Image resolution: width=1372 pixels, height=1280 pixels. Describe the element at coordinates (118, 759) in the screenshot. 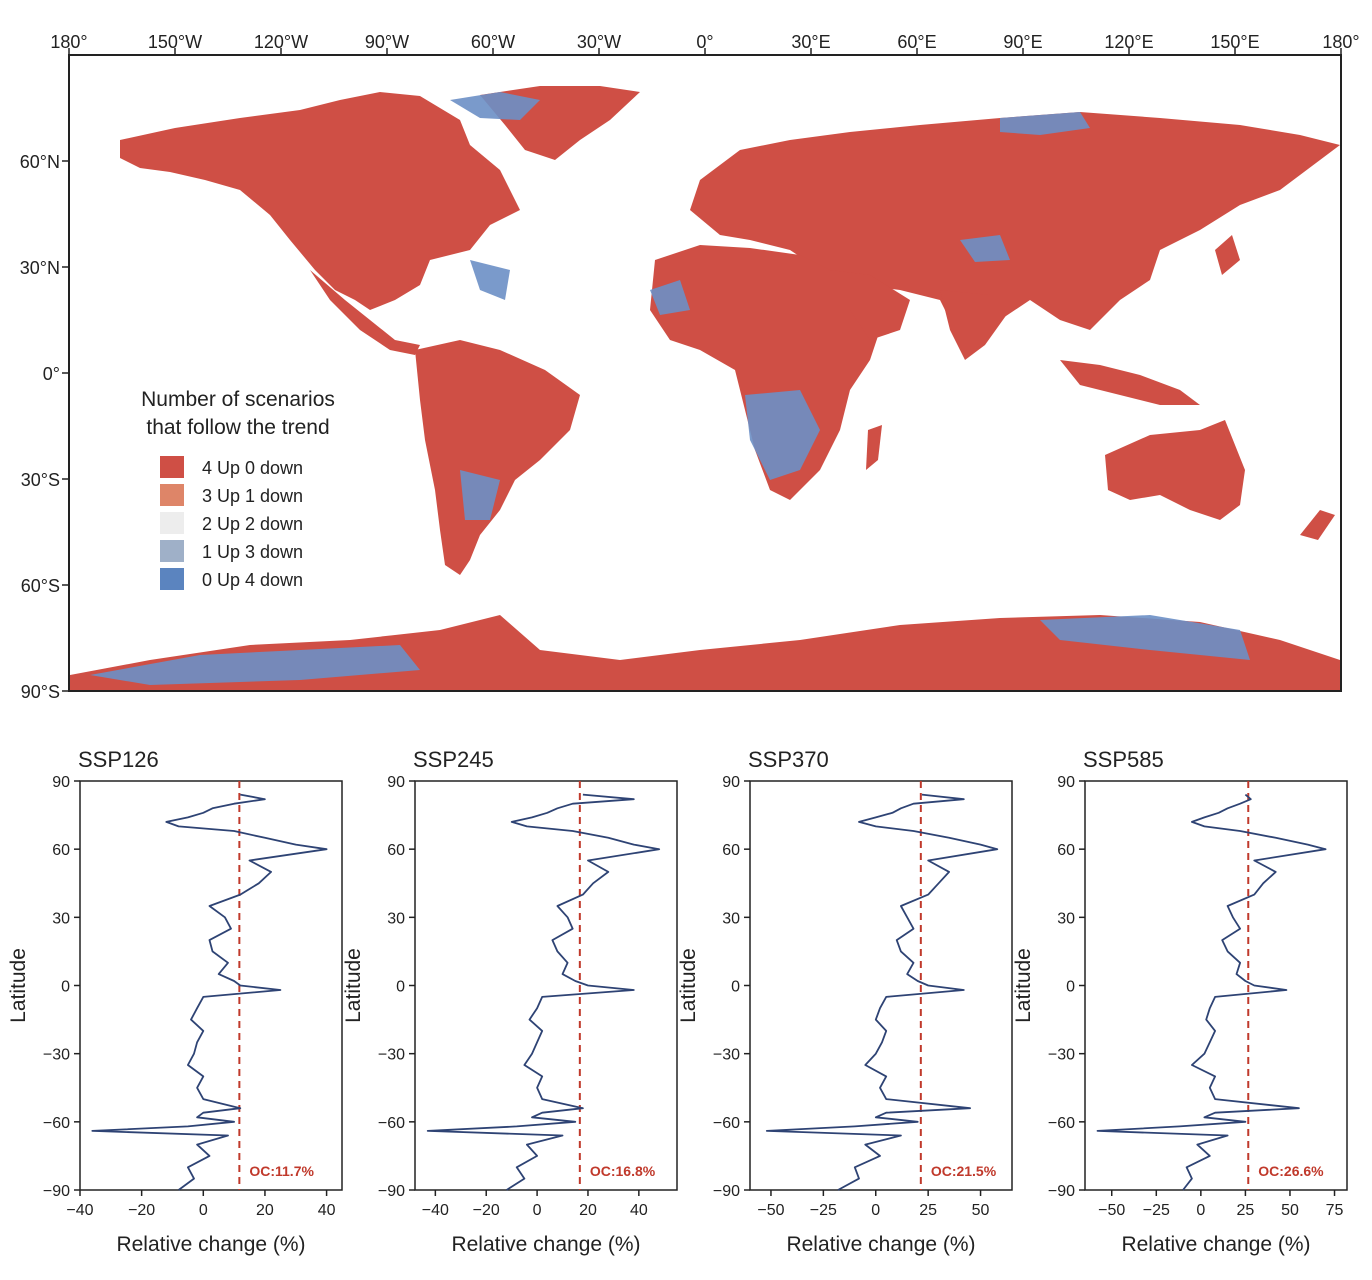

I see `panel-title: SSP126` at that location.